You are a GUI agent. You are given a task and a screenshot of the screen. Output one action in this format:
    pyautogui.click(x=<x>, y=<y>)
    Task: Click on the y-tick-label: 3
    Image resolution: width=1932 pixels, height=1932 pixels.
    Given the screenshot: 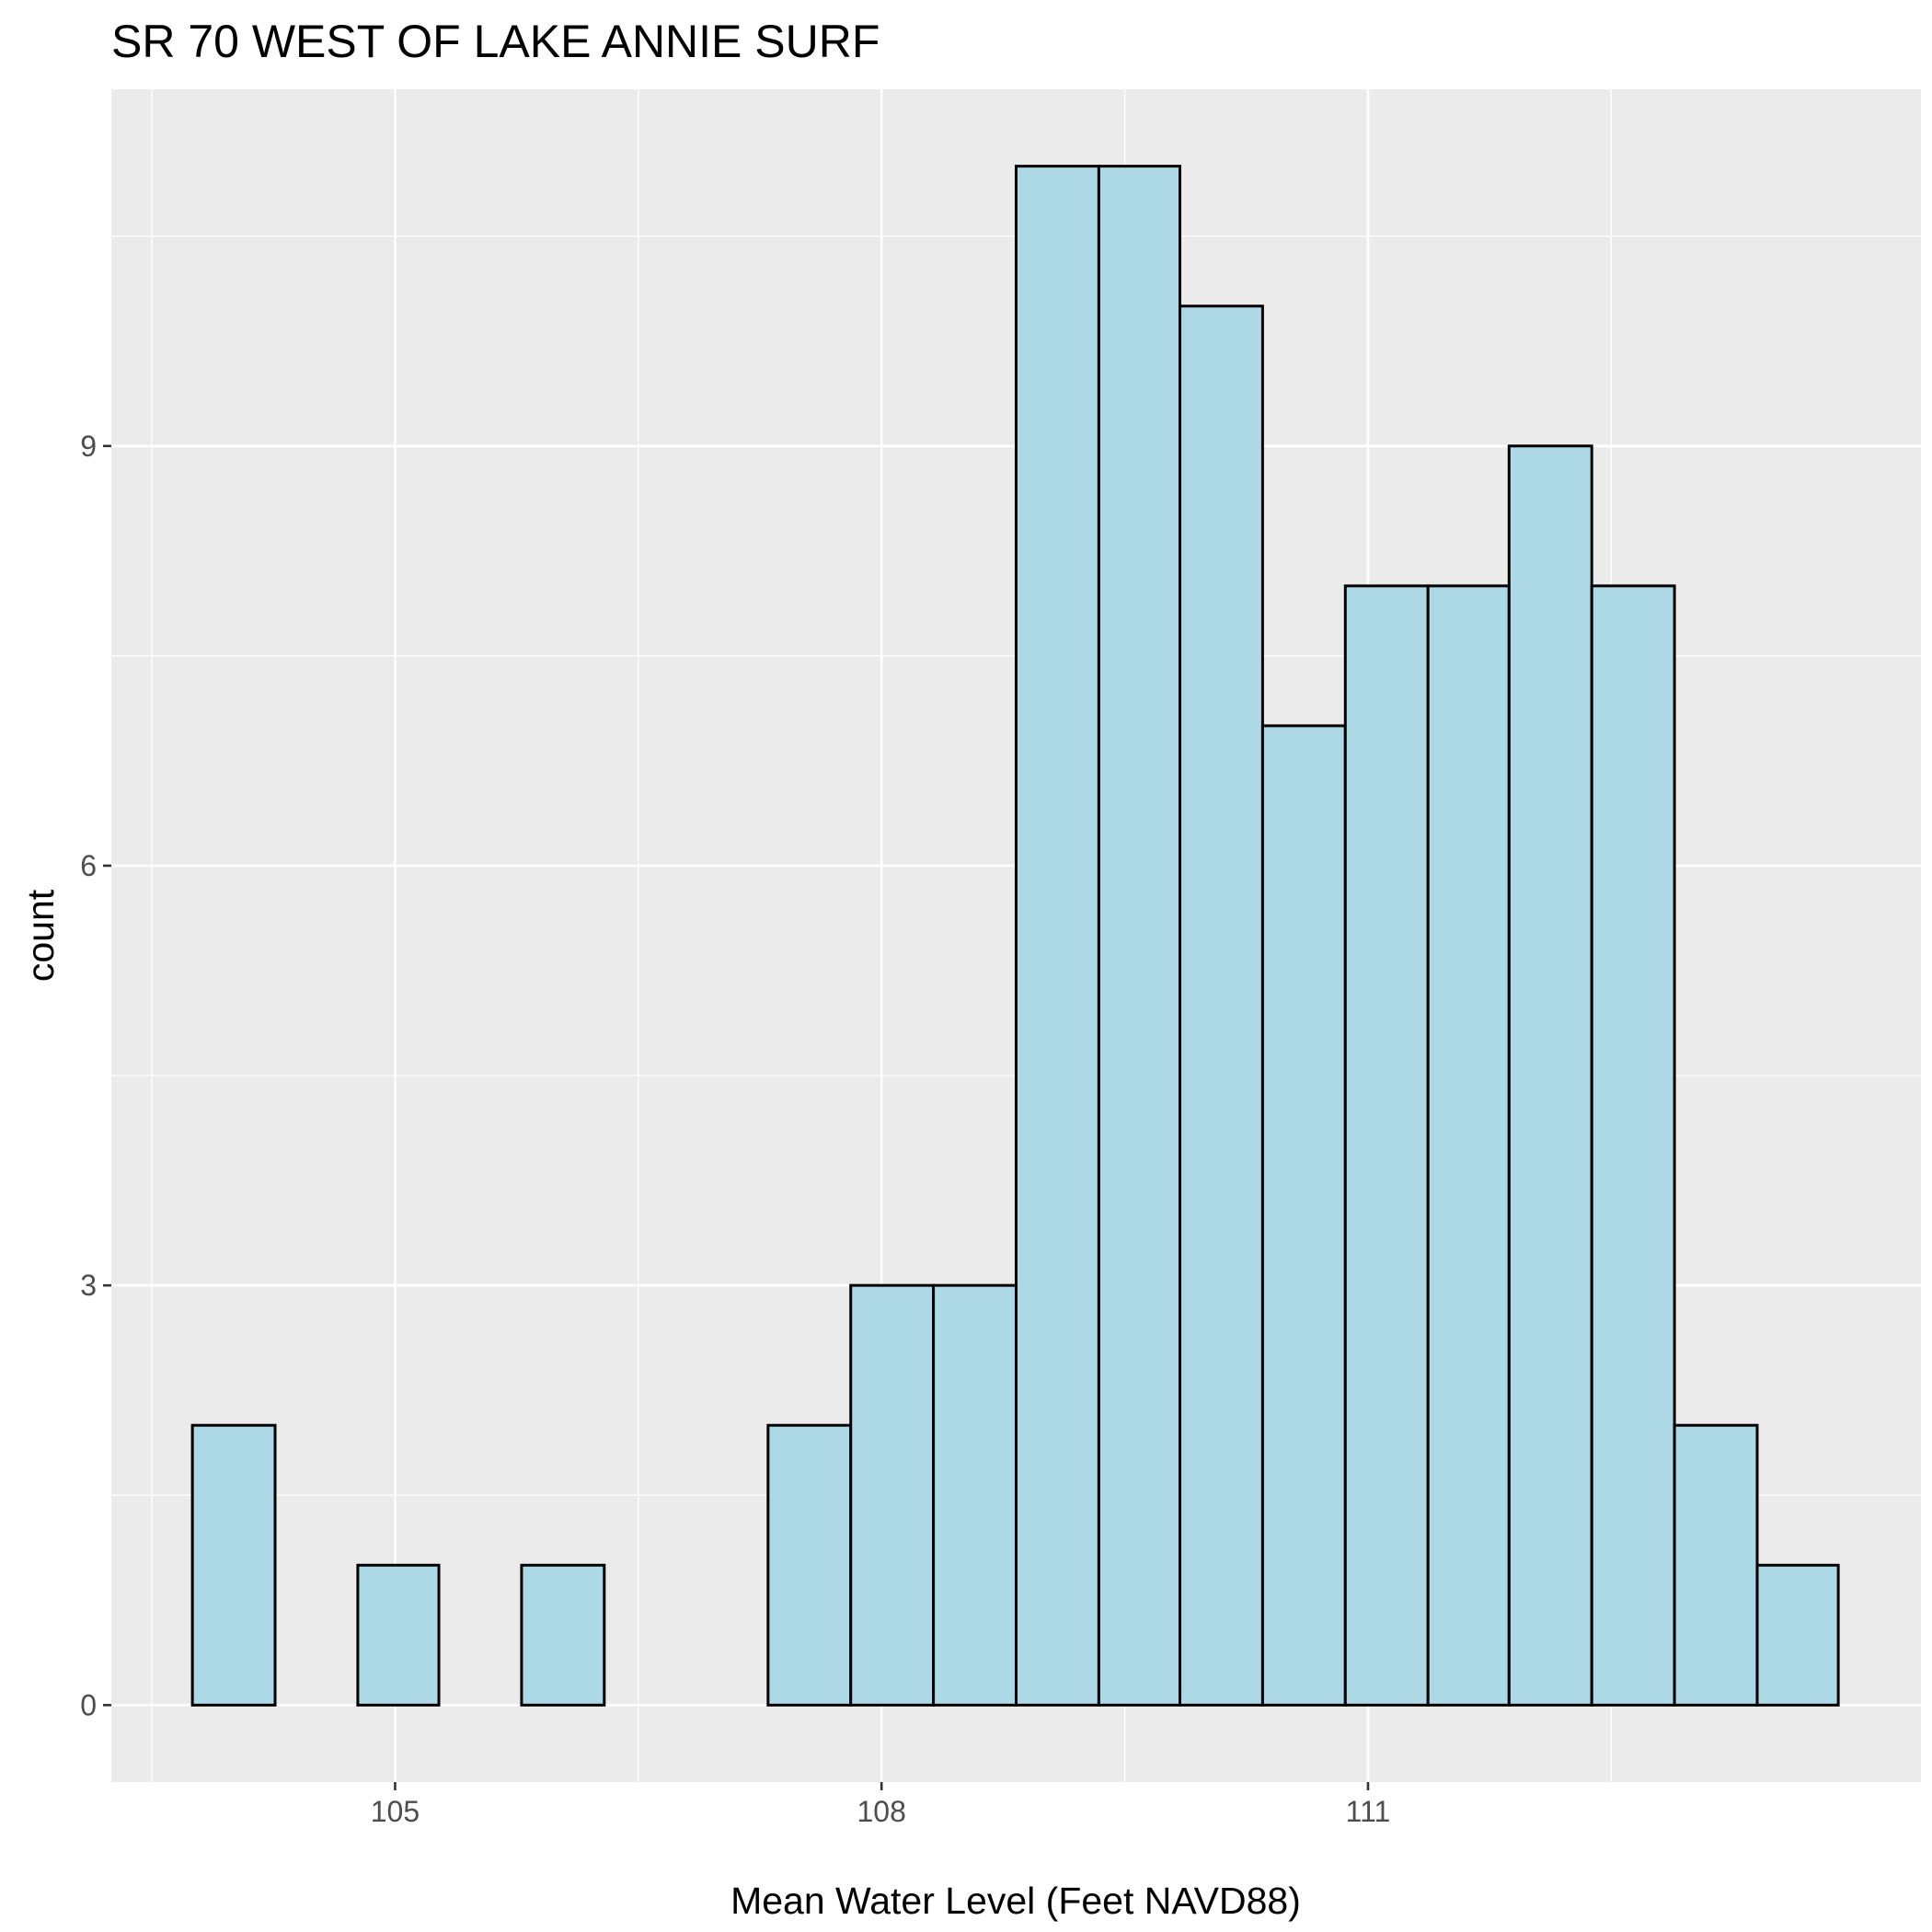 What is the action you would take?
    pyautogui.click(x=88, y=1285)
    